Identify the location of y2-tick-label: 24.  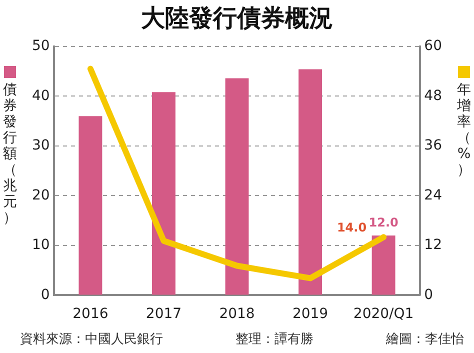
(433, 195).